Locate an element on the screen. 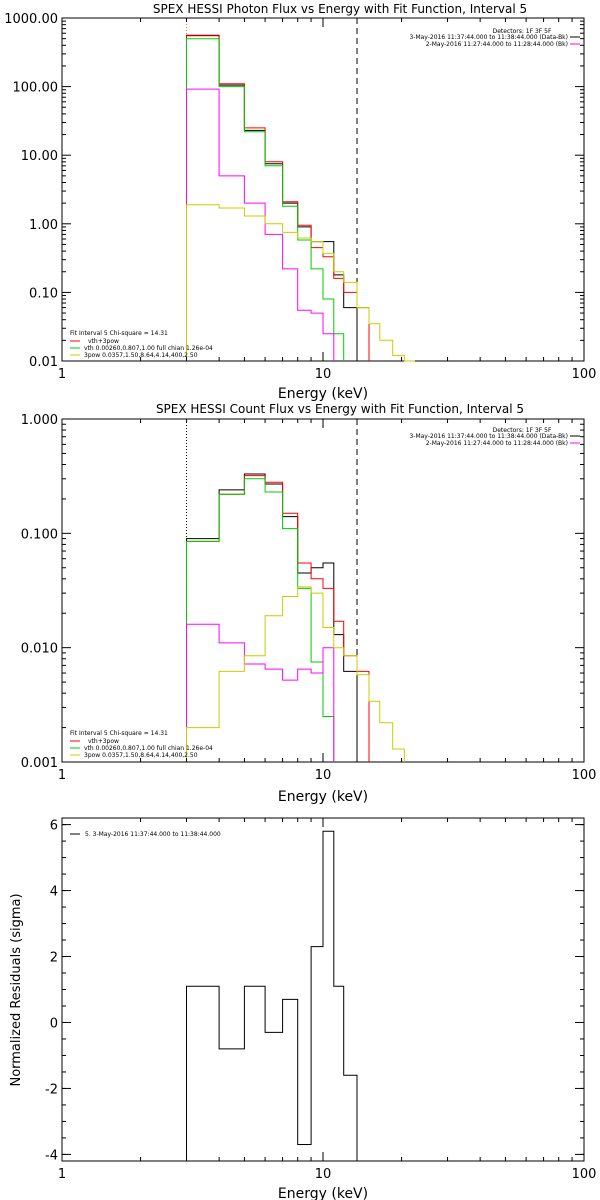 This screenshot has width=600, height=1200. photon-y-tick-label: 0.01 is located at coordinates (43, 362).